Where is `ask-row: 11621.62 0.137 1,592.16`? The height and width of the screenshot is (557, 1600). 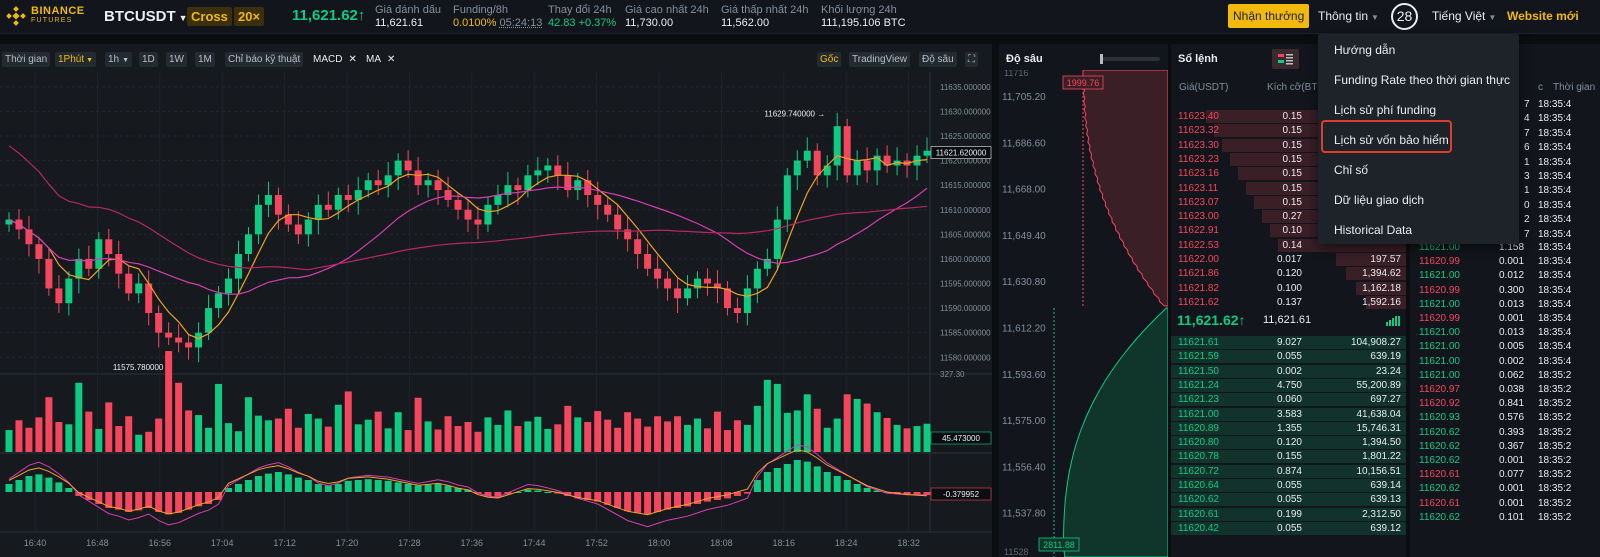 ask-row: 11621.62 0.137 1,592.16 is located at coordinates (1288, 302).